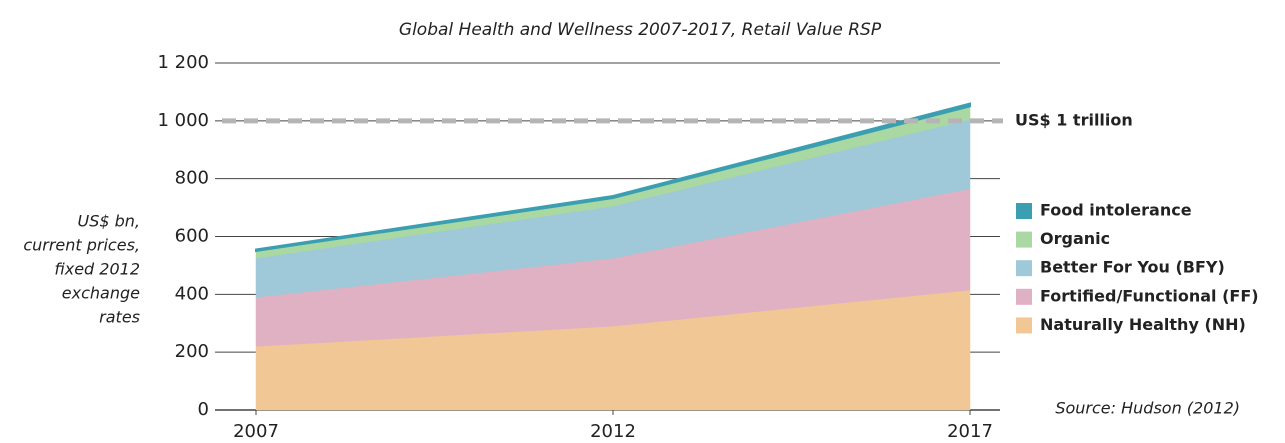 The height and width of the screenshot is (443, 1285). Describe the element at coordinates (1075, 238) in the screenshot. I see `legend-label: Organic` at that location.